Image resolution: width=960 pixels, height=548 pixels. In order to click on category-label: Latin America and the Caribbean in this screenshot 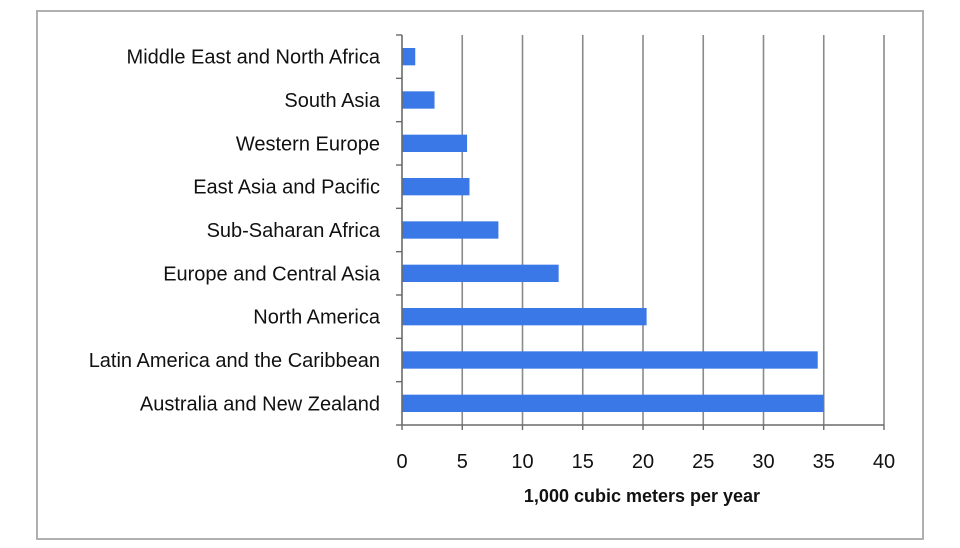, I will do `click(234, 361)`.